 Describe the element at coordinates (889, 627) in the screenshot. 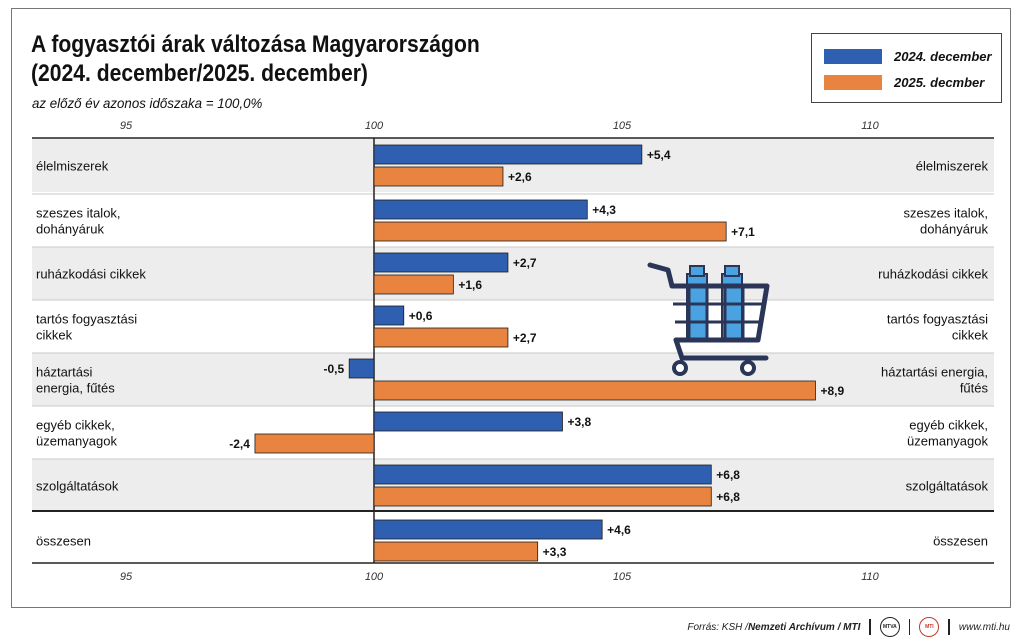

I see `mtva-logo-icon: MTVA` at that location.